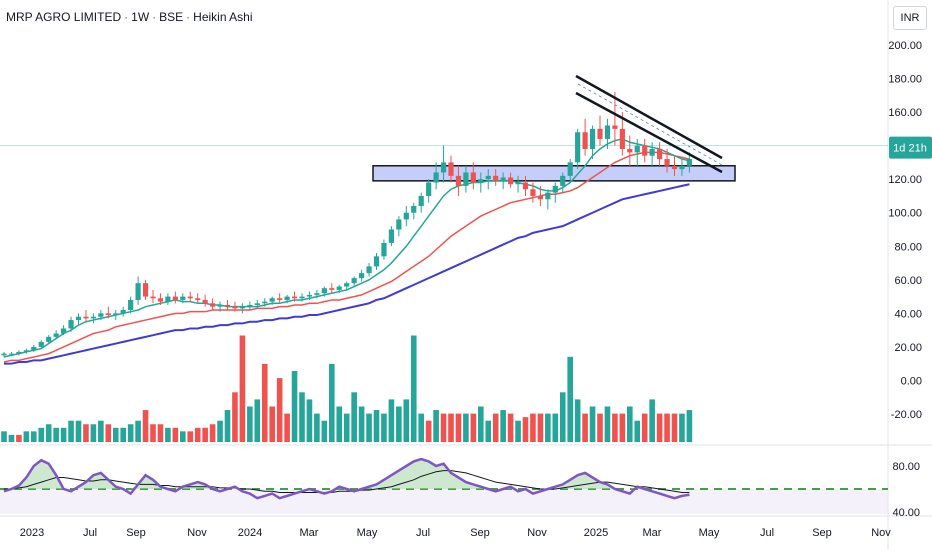 The width and height of the screenshot is (932, 555). I want to click on chart-style-label: Heikin Ashi, so click(223, 17).